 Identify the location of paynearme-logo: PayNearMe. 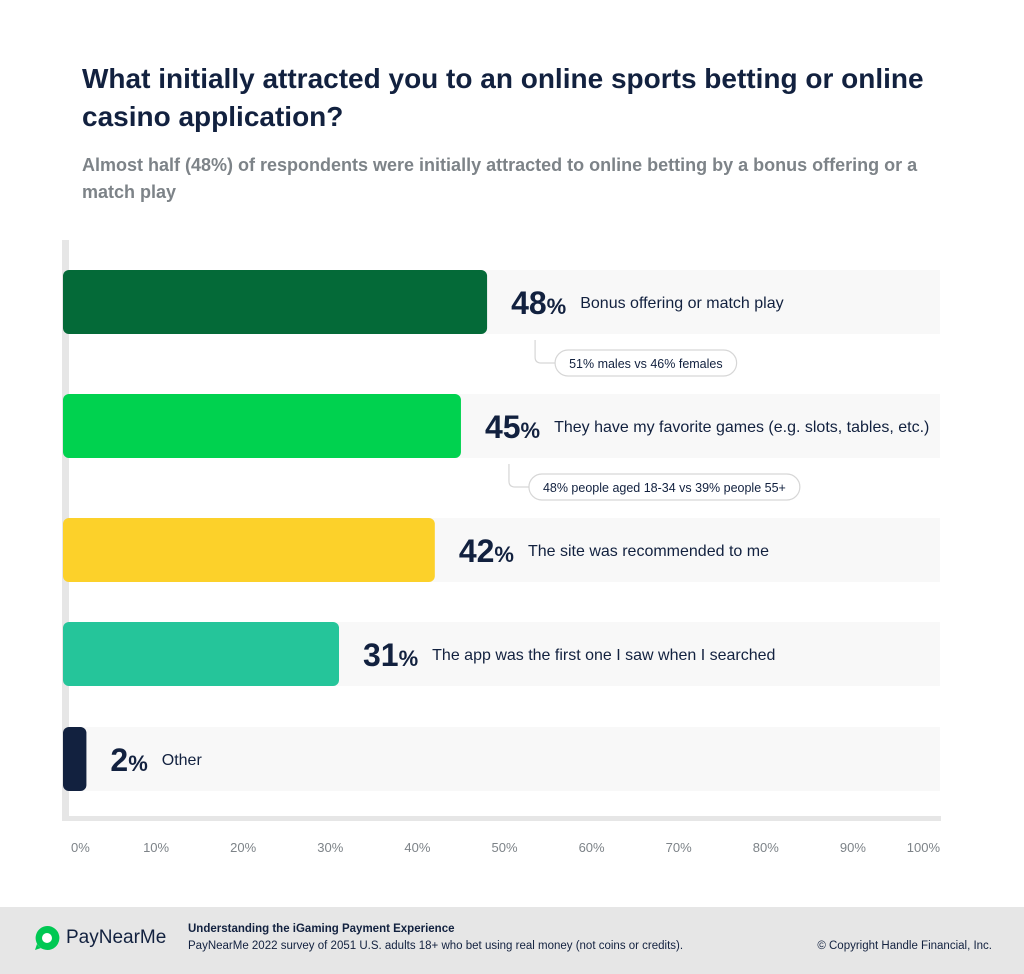
(100, 938).